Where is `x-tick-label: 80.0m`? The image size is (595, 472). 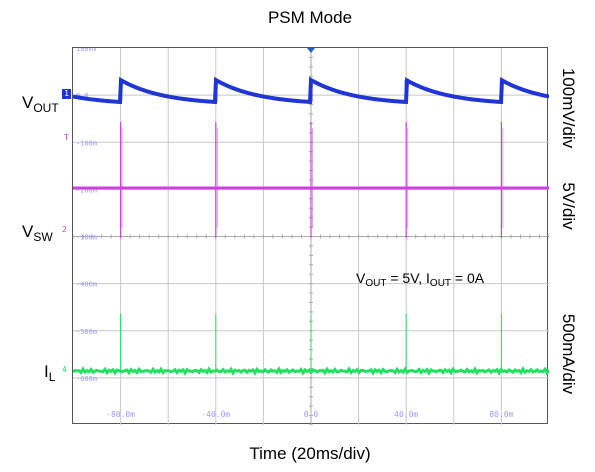 x-tick-label: 80.0m is located at coordinates (501, 414).